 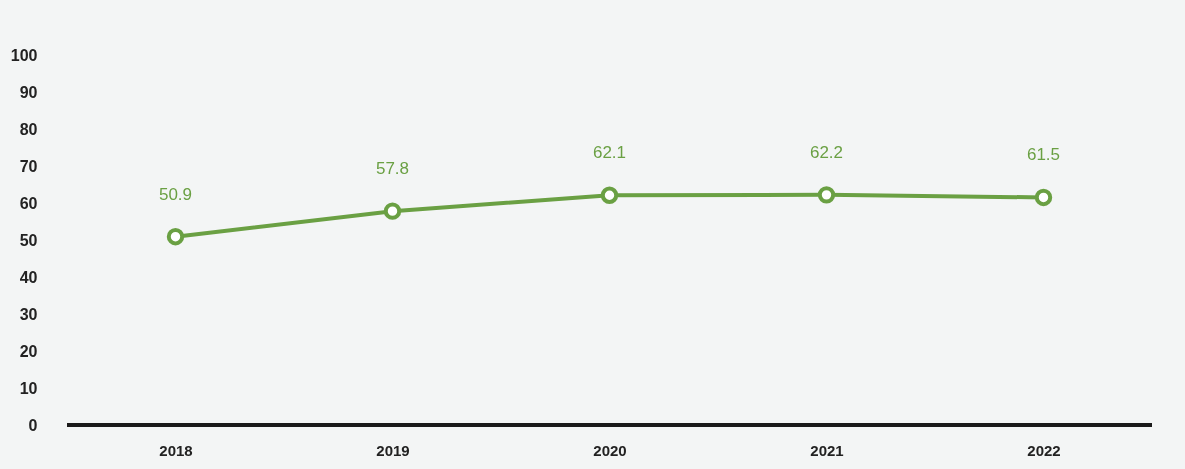 I want to click on y-tick-label: 30, so click(x=28, y=314).